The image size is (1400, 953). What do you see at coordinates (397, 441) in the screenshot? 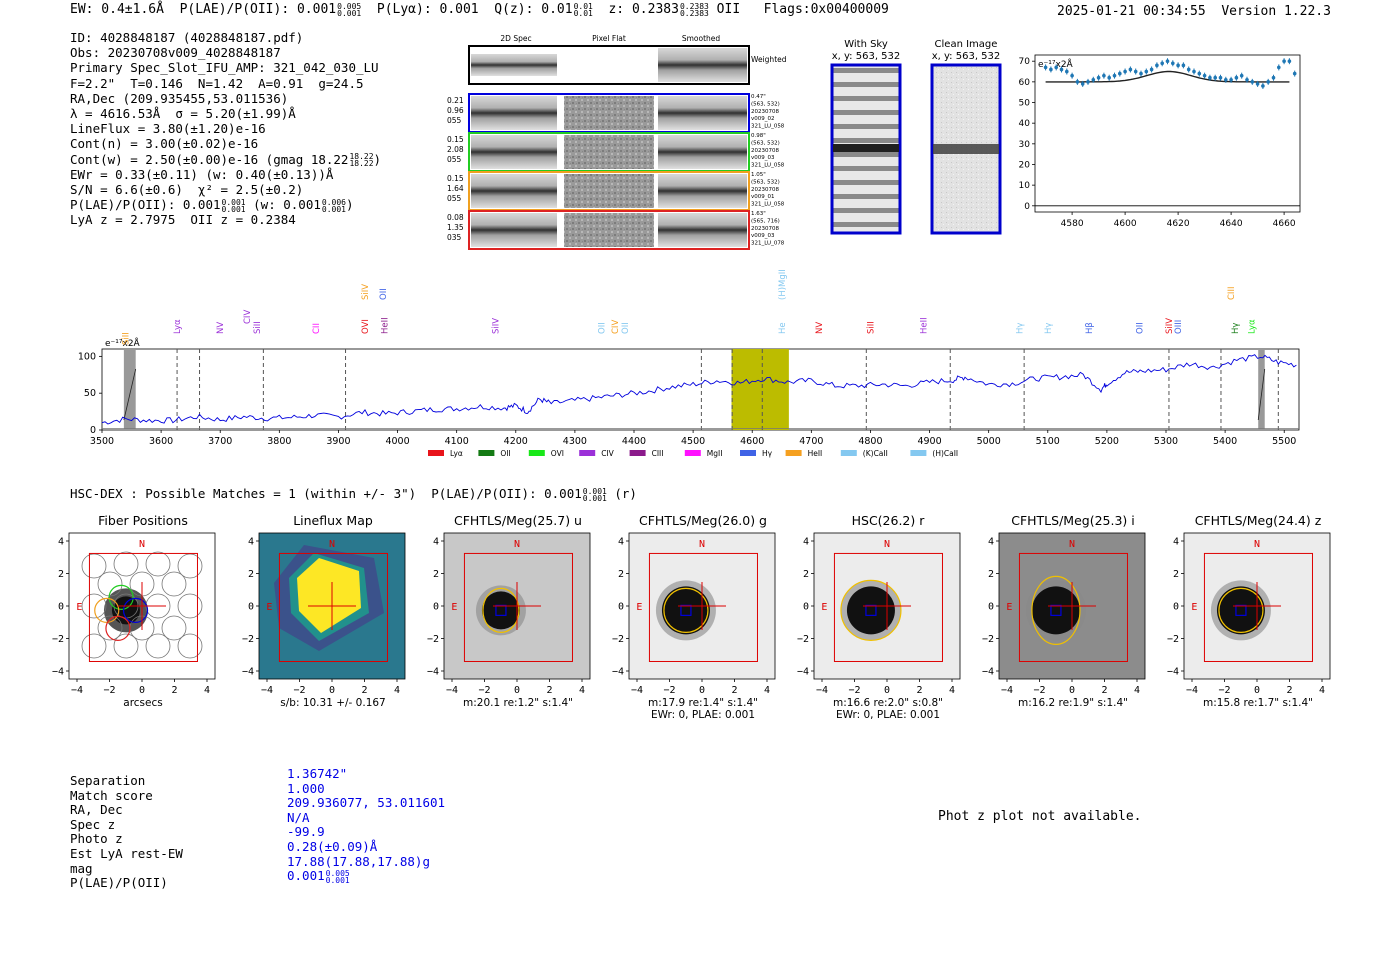
I see `spectrum-xtick-label: 4000` at bounding box center [397, 441].